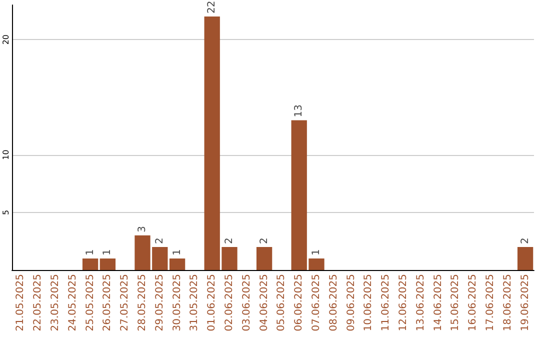 Image resolution: width=540 pixels, height=340 pixels. Describe the element at coordinates (177, 303) in the screenshot. I see `x-tick-label: 30.05.2025` at that location.